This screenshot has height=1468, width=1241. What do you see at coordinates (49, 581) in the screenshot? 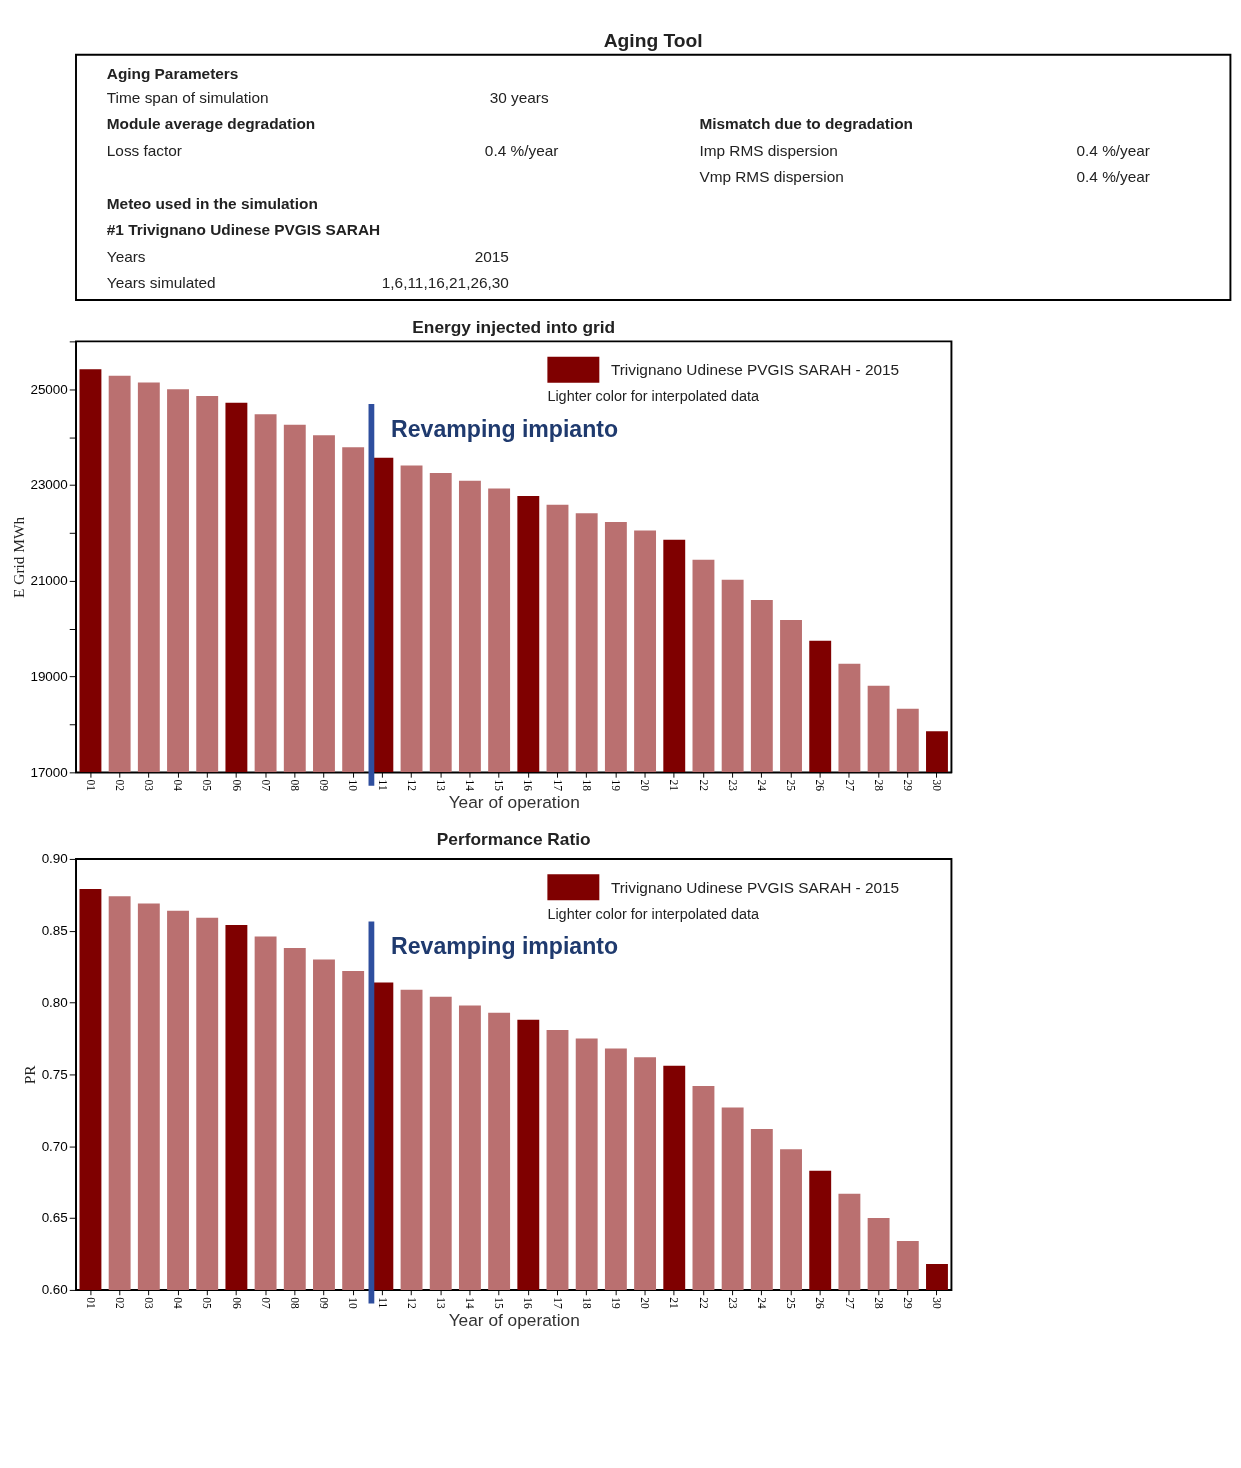
I see `y-tick-label: 21000` at bounding box center [49, 581].